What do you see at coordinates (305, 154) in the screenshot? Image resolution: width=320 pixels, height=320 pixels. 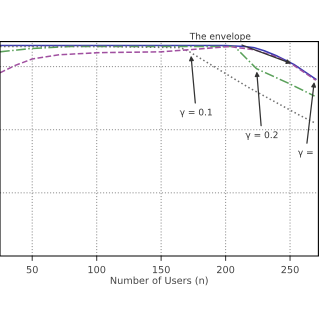 I see `annotation: γ =` at bounding box center [305, 154].